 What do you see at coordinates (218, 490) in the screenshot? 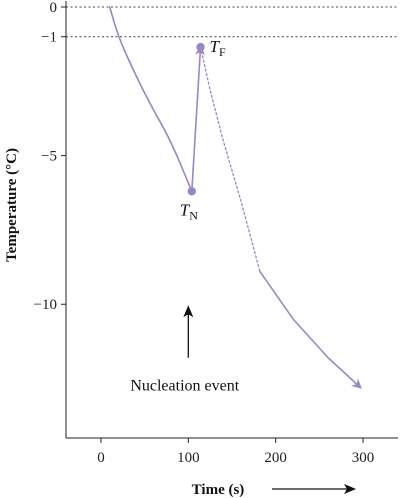
I see `x-axis-title: Time (s)` at bounding box center [218, 490].